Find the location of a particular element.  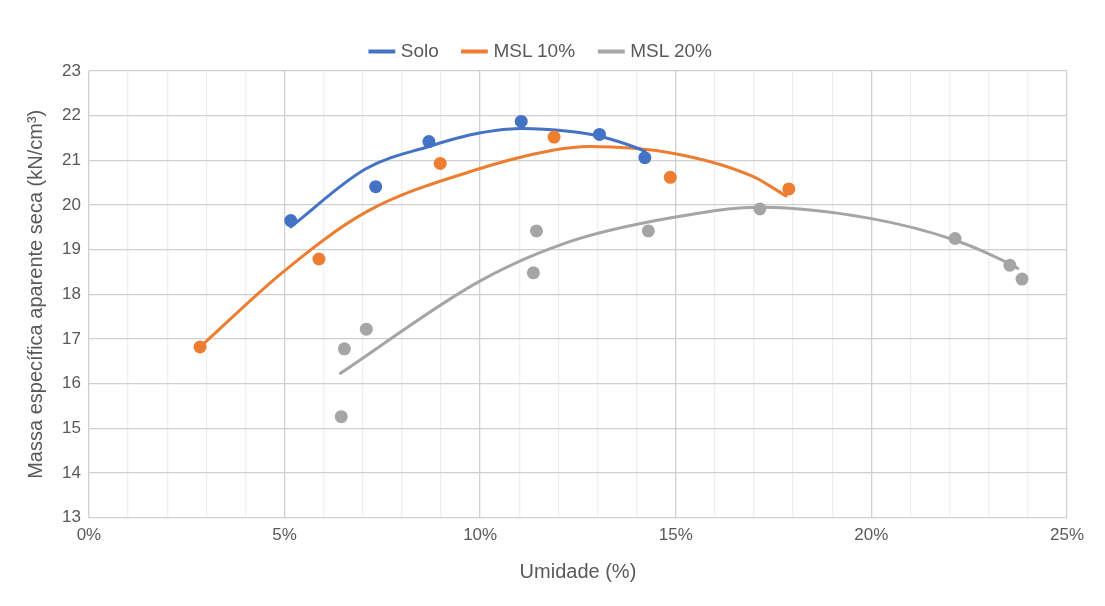

legend-label: MSL 10% is located at coordinates (534, 50).